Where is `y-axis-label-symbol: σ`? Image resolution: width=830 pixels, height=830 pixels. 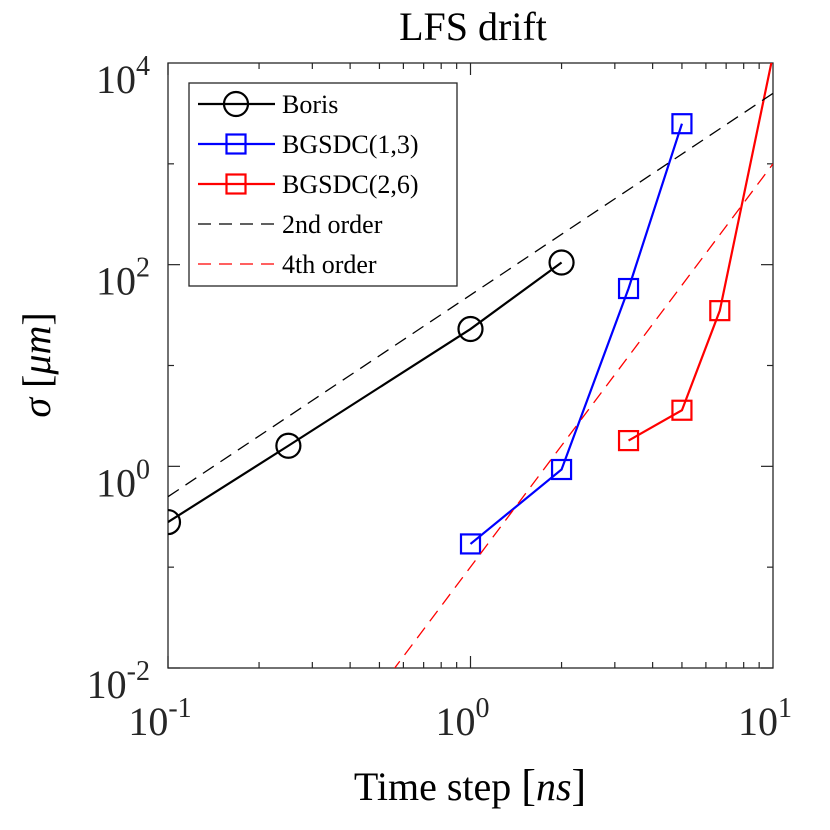 y-axis-label-symbol: σ is located at coordinates (36, 407).